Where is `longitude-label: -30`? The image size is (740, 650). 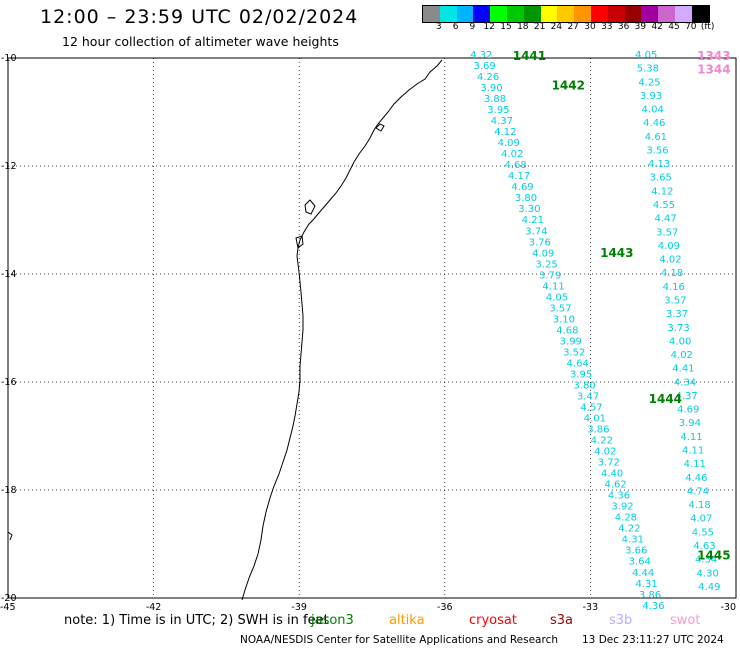 longitude-label: -30 is located at coordinates (728, 607).